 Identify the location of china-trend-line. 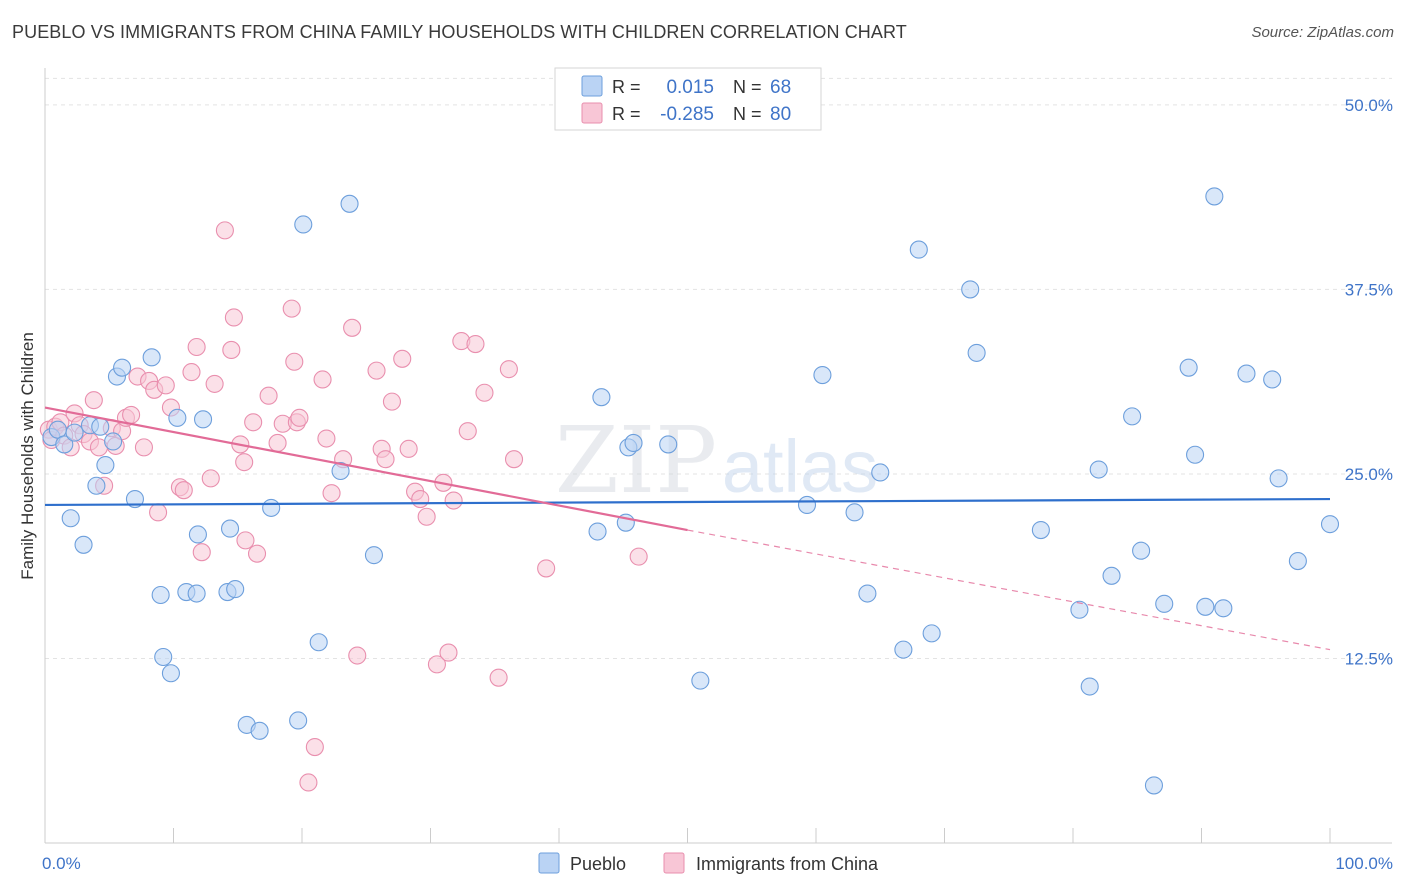
(366, 469).